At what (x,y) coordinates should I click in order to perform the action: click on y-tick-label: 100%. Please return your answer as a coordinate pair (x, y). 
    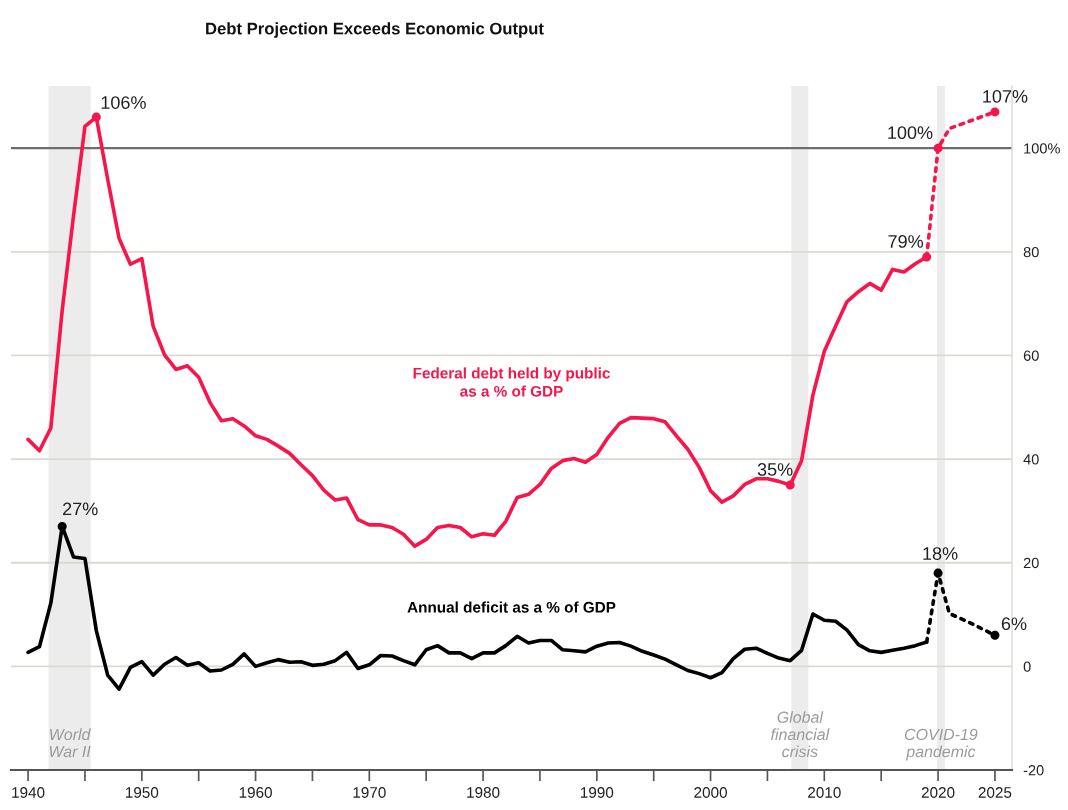
    Looking at the image, I should click on (1042, 148).